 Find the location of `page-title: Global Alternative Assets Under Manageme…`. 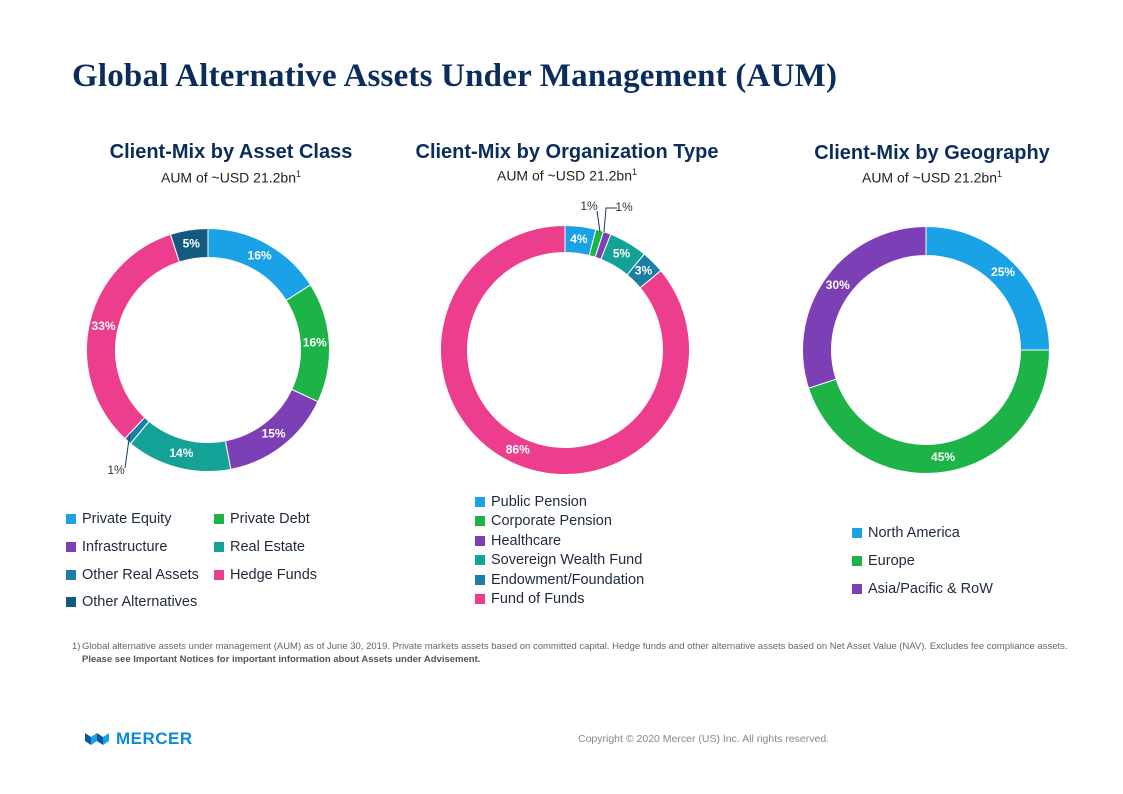

page-title: Global Alternative Assets Under Manageme… is located at coordinates (455, 76).